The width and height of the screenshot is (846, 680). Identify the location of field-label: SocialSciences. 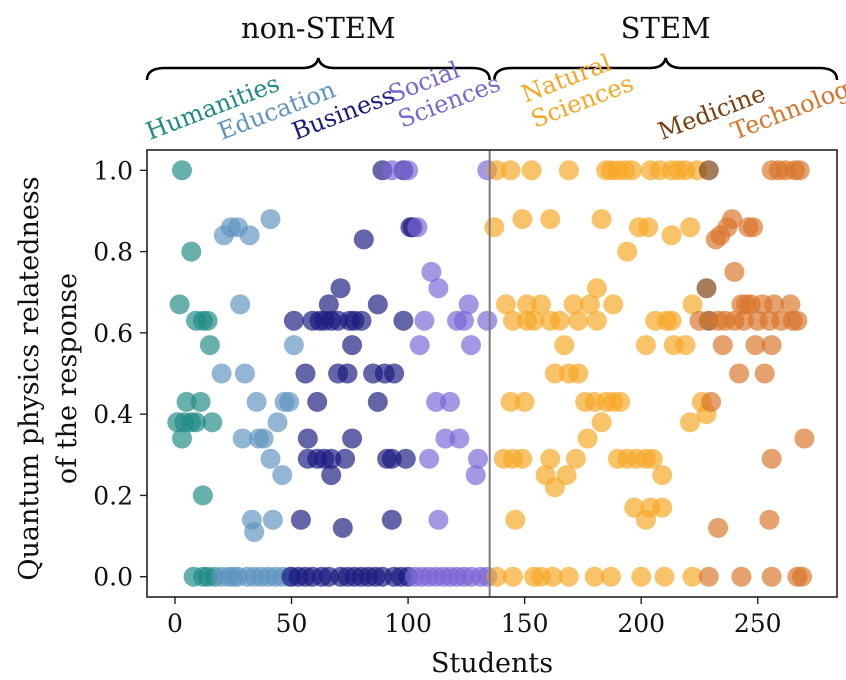
(444, 89).